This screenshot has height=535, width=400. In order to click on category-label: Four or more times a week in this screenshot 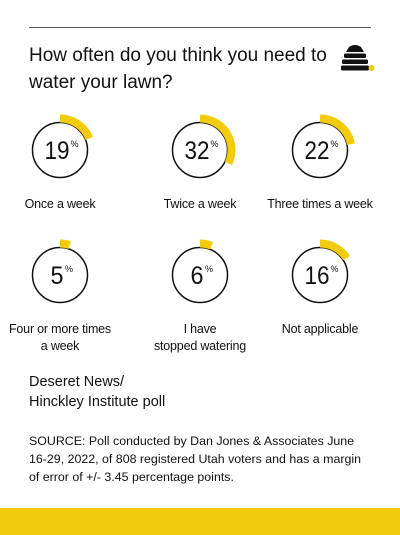, I will do `click(60, 337)`.